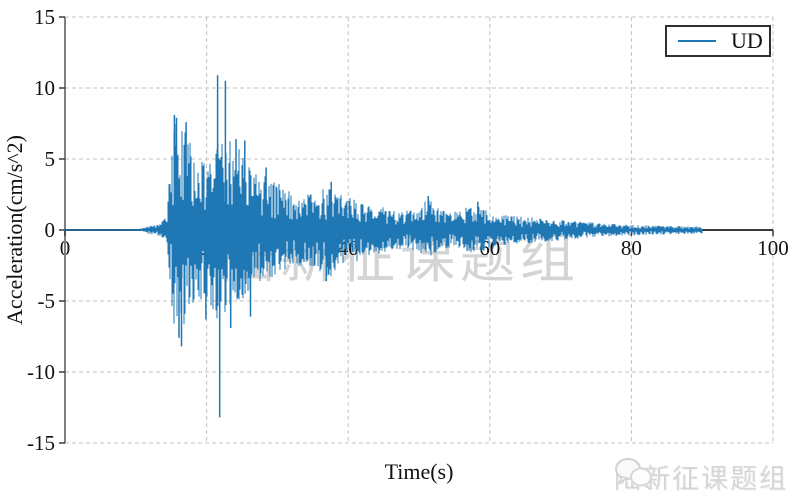 Image resolution: width=800 pixels, height=504 pixels. What do you see at coordinates (50, 159) in the screenshot?
I see `y-tick-label-5: 5` at bounding box center [50, 159].